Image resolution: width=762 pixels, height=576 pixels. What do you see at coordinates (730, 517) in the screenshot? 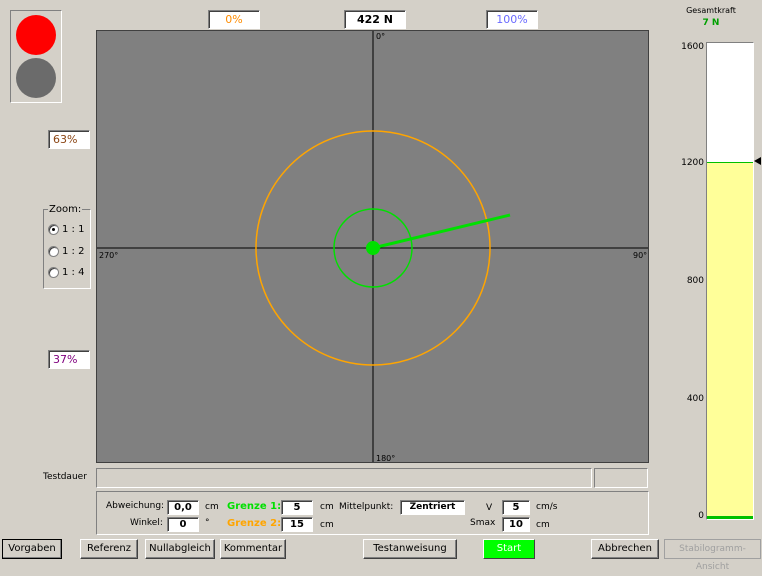
I see `gauge-base-line` at bounding box center [730, 517].